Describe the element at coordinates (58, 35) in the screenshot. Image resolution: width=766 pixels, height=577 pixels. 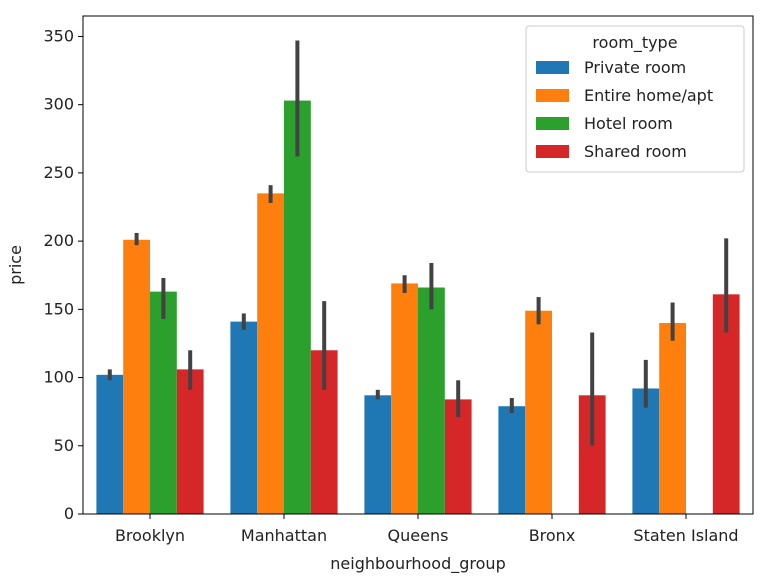
I see `y-tick-label: 350` at that location.